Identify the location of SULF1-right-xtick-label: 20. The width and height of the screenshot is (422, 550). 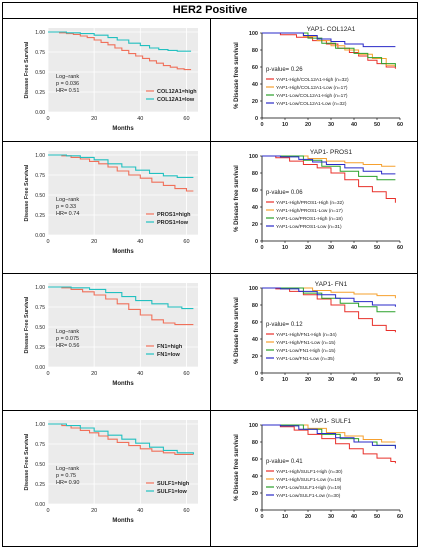
(308, 517).